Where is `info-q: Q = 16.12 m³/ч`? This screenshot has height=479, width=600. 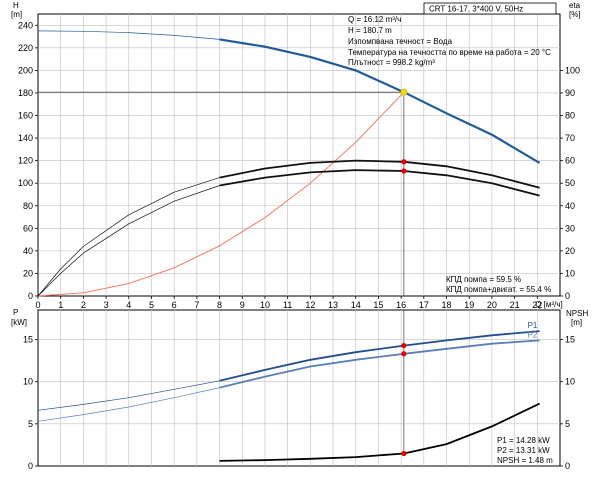 info-q: Q = 16.12 m³/ч is located at coordinates (374, 19).